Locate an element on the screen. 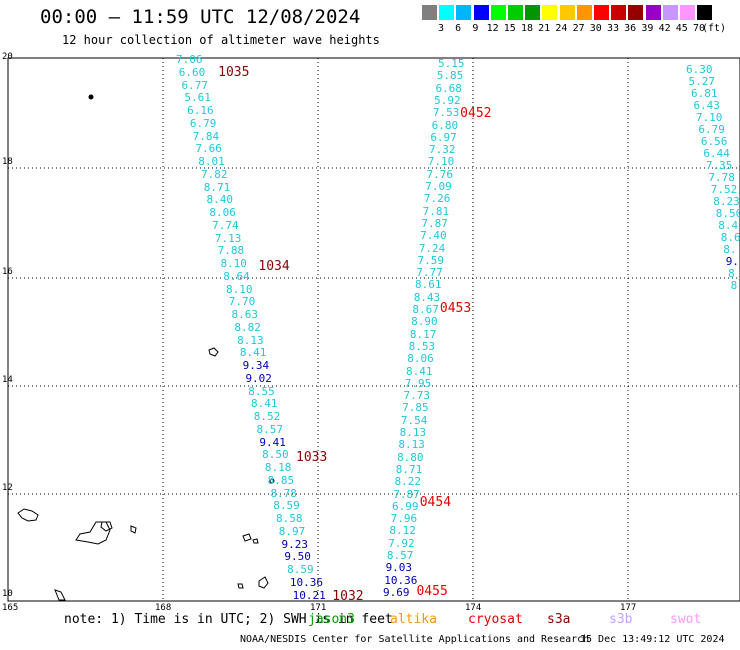 The image size is (740, 650). wave-height-value: 6.43 is located at coordinates (706, 105).